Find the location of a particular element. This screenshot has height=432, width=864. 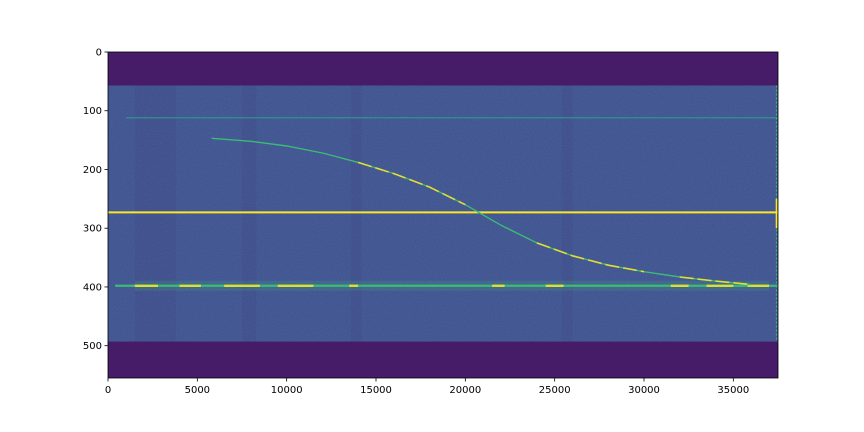

x-tick-label: 15000 is located at coordinates (376, 390).